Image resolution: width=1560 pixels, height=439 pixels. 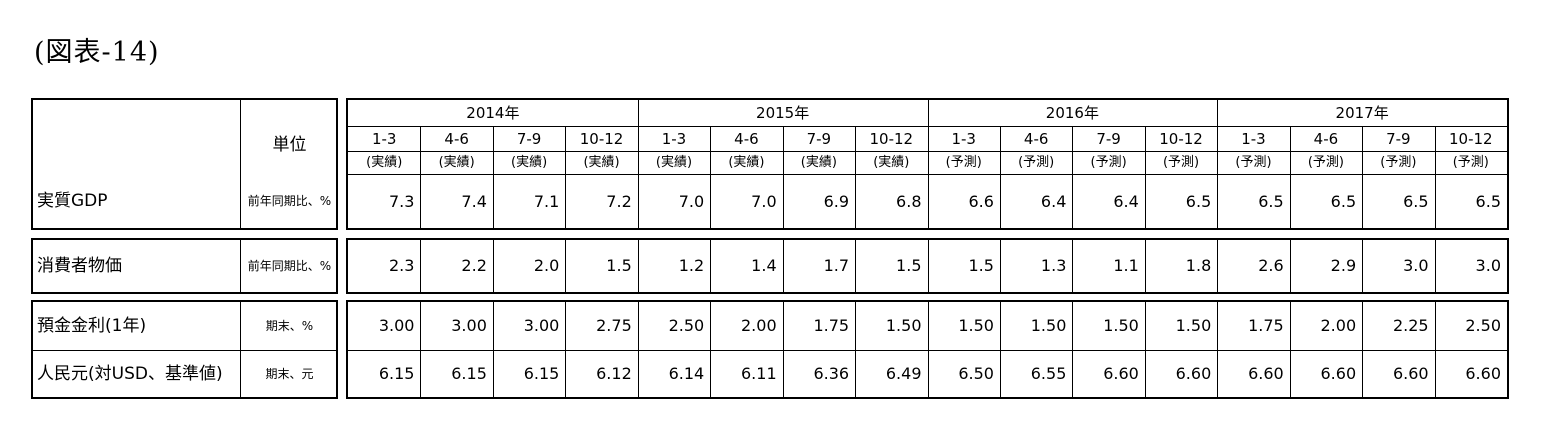 What do you see at coordinates (1410, 325) in the screenshot?
I see `data-cell: 2.25` at bounding box center [1410, 325].